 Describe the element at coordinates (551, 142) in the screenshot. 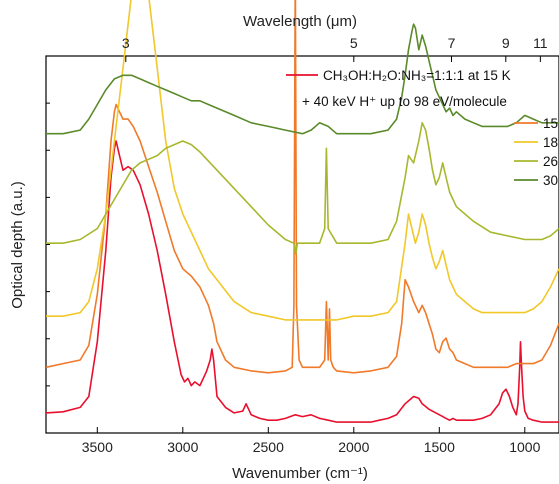

I see `legend-label-2: 180 K` at that location.